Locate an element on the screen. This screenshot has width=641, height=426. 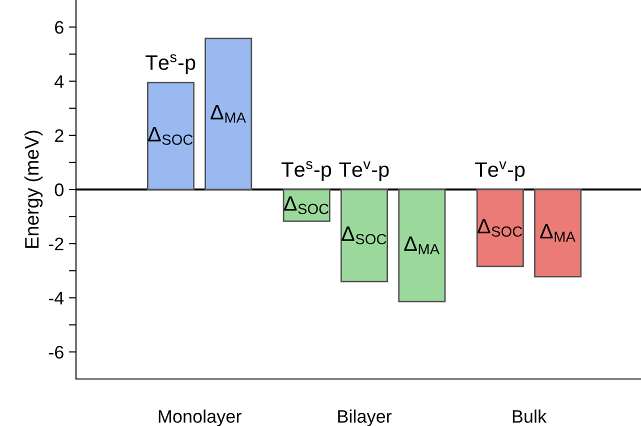
series-label: Δ$_{MA}$ is located at coordinates (228, 113).